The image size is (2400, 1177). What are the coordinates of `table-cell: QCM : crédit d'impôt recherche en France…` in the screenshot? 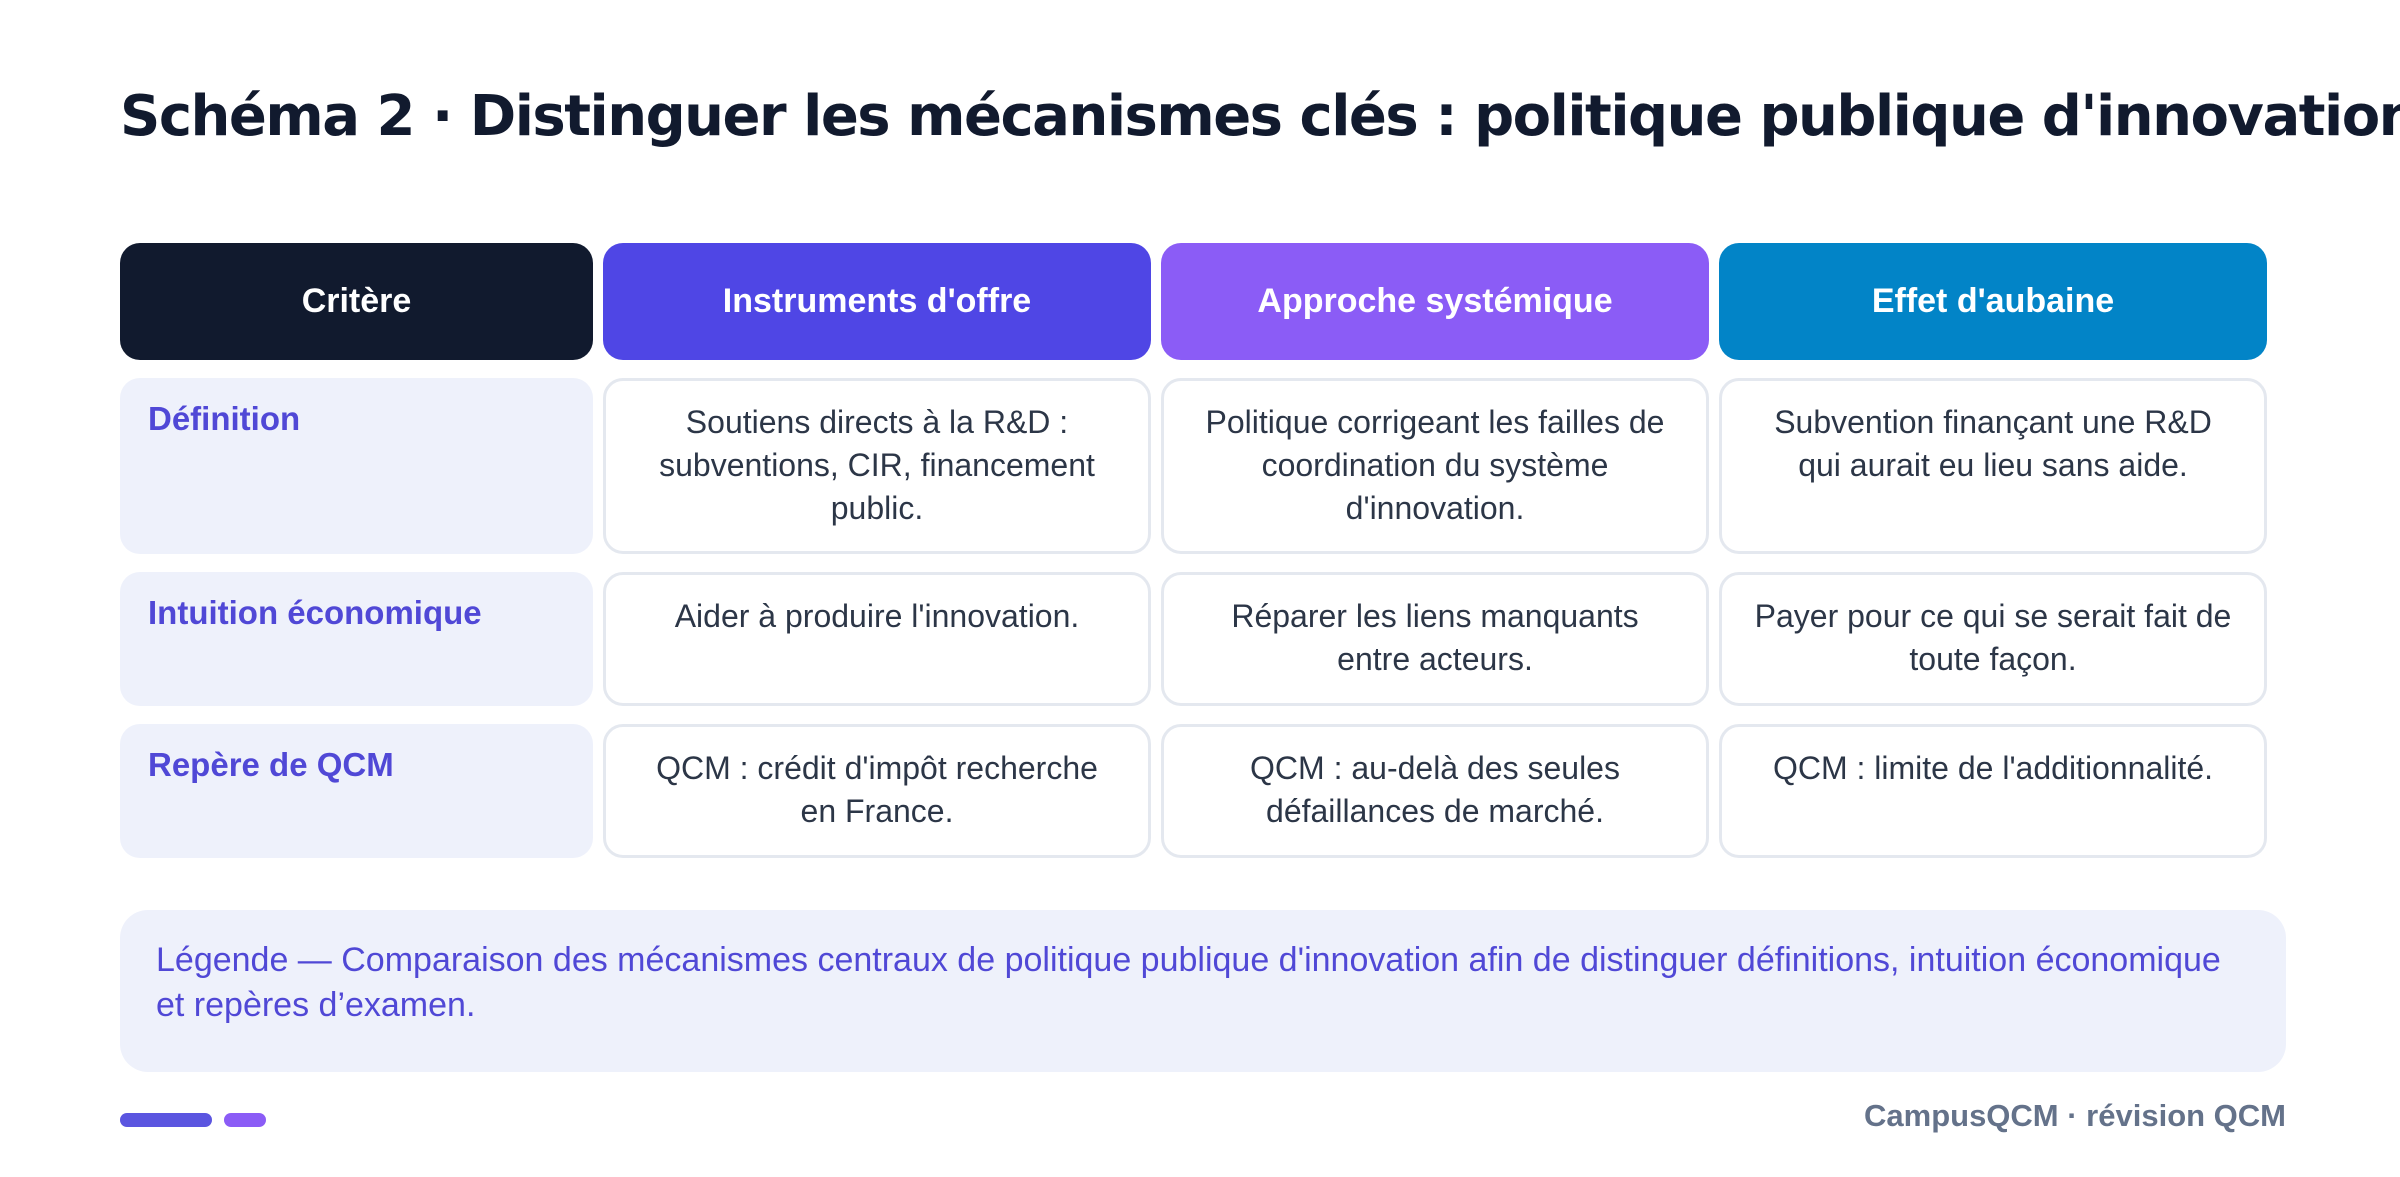 It's located at (877, 791).